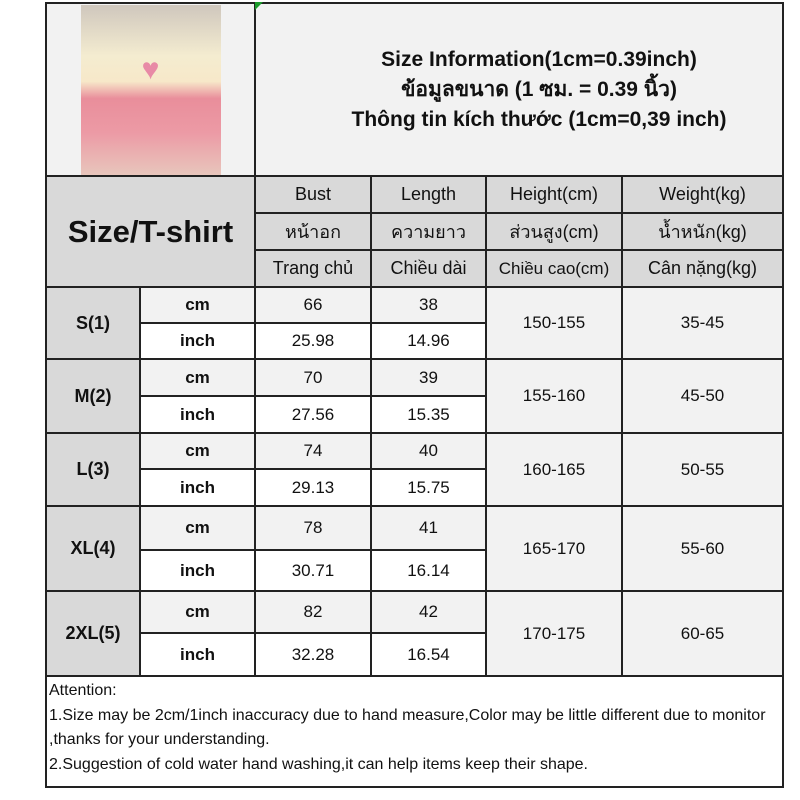 The height and width of the screenshot is (800, 800). Describe the element at coordinates (702, 633) in the screenshot. I see `weight-range: 60-65` at that location.